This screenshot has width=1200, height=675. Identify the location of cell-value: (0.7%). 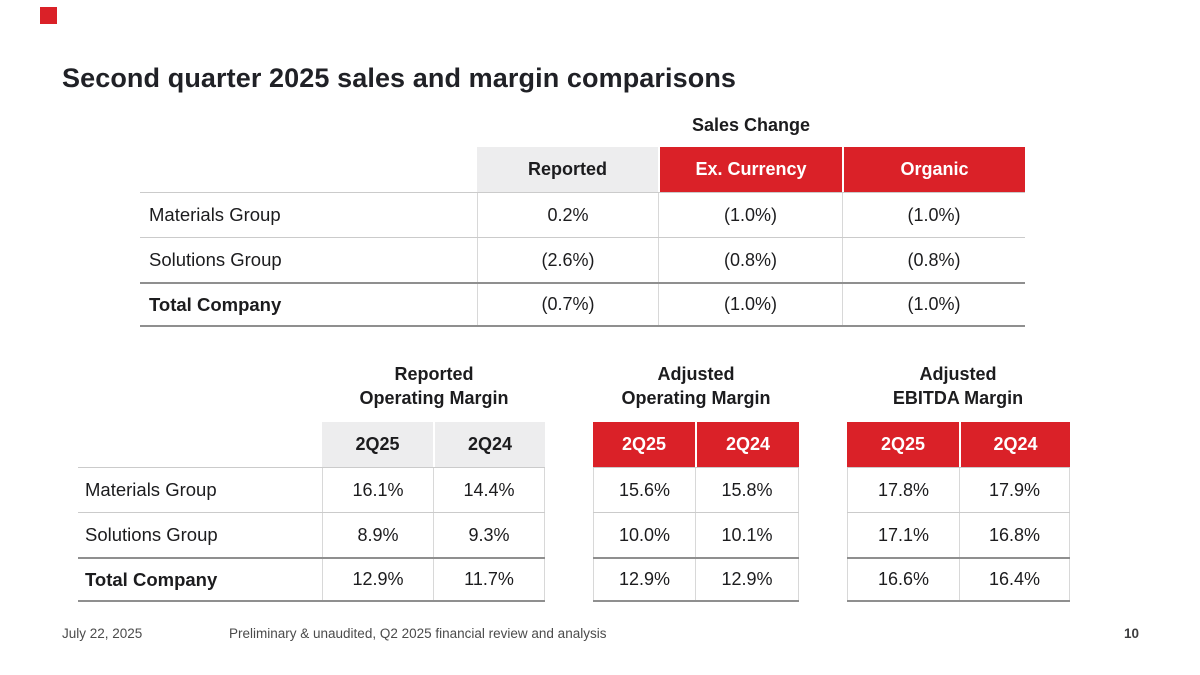
(567, 304).